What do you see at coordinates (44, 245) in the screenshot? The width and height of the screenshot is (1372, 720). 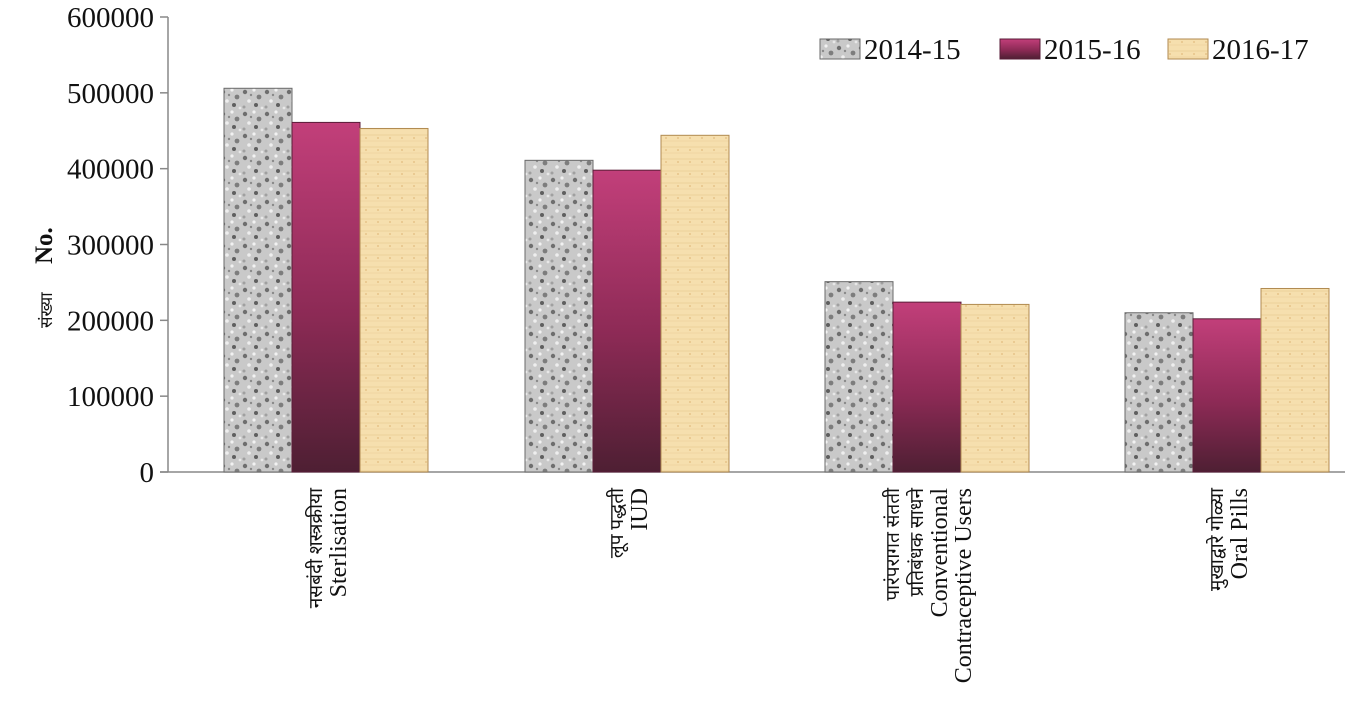 I see `y-axis-label-main: No.` at bounding box center [44, 245].